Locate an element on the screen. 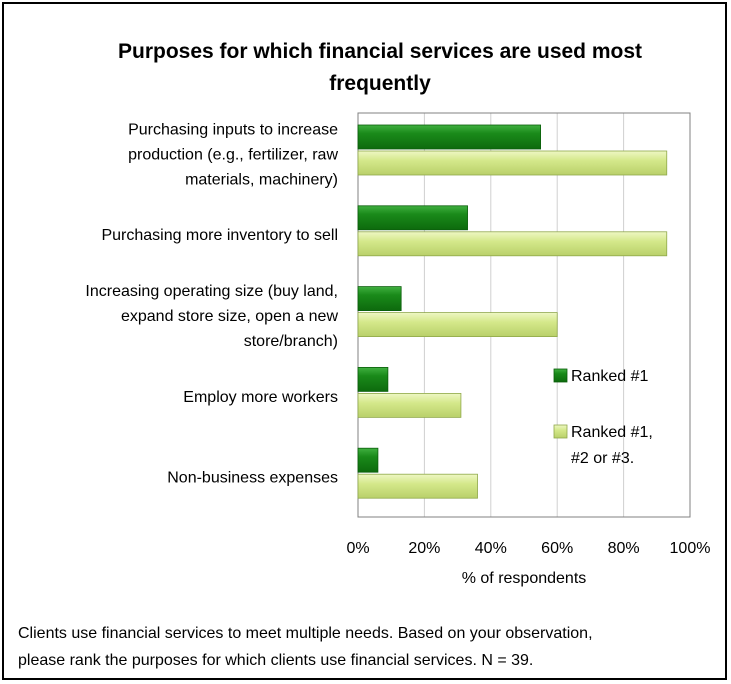 The width and height of the screenshot is (731, 684). x-tick-label: 80% is located at coordinates (624, 548).